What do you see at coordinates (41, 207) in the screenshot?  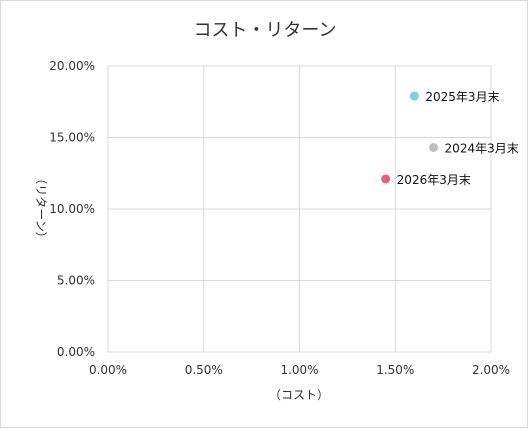 I see `y-axis-label: （リターン）` at bounding box center [41, 207].